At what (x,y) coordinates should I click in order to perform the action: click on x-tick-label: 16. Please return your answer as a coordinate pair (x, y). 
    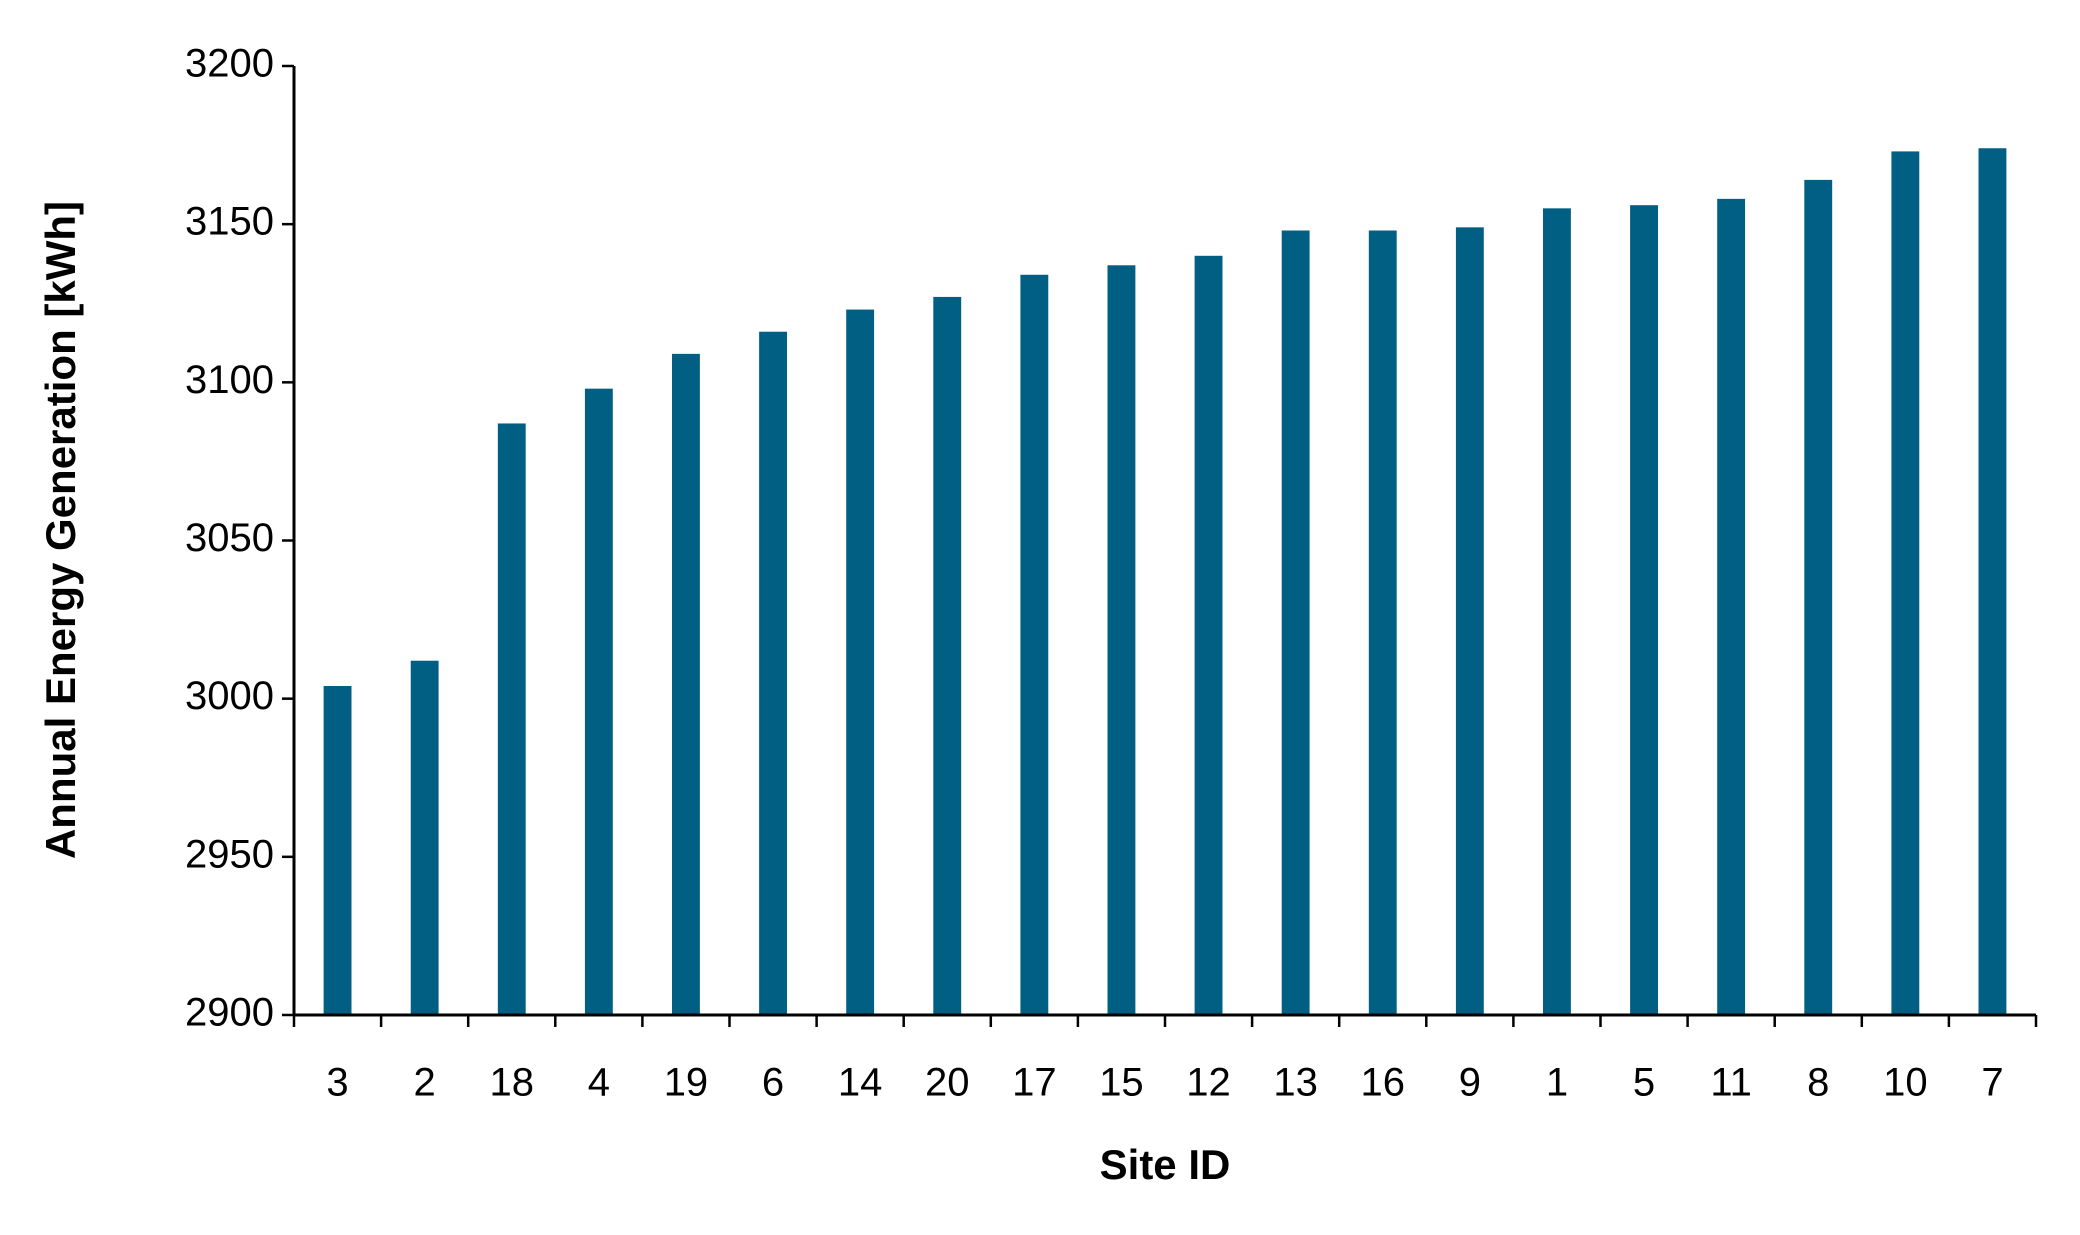
    Looking at the image, I should click on (1383, 1083).